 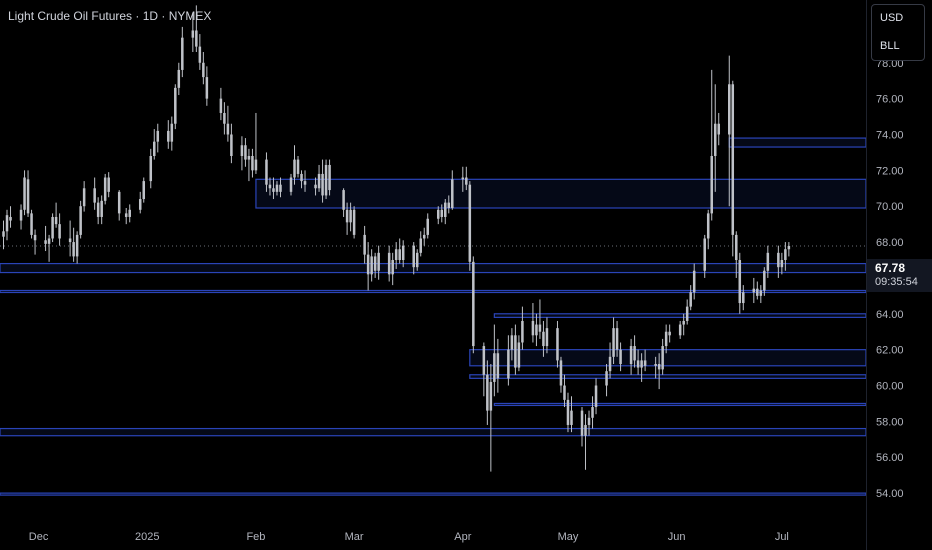 What do you see at coordinates (39, 537) in the screenshot?
I see `x-tick-label-0: Dec` at bounding box center [39, 537].